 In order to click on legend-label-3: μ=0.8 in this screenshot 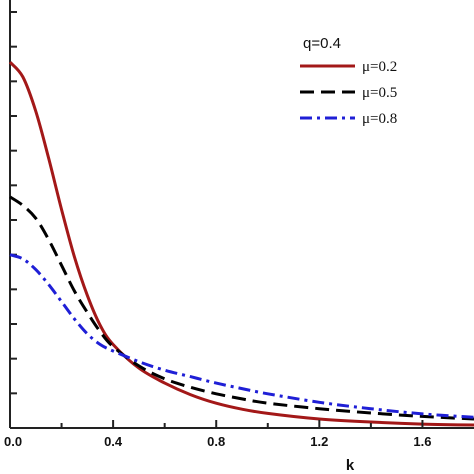, I will do `click(379, 119)`.